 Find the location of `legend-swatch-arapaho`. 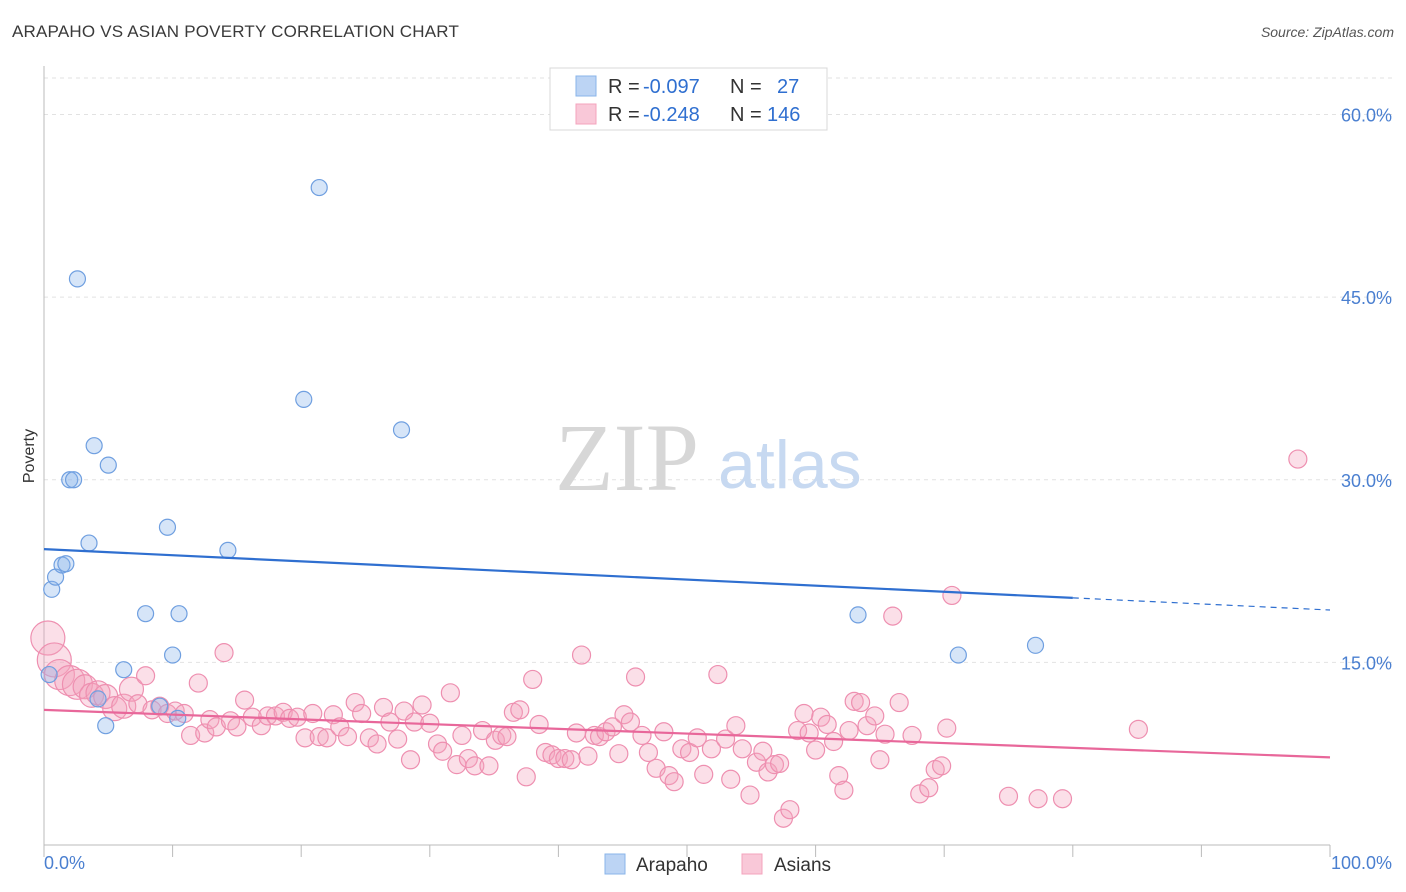

legend-swatch-arapaho is located at coordinates (586, 86).